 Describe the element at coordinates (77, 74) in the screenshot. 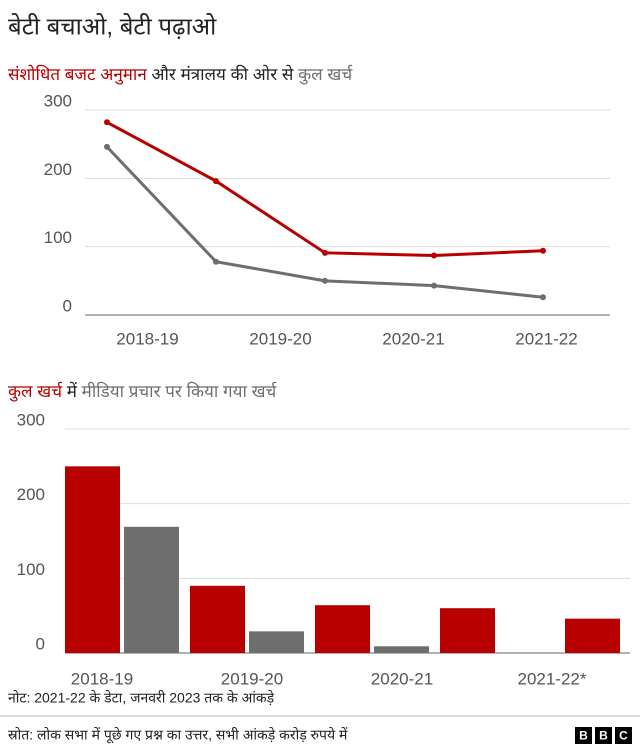

I see `subtitle-series: संशोधित बजट अनुमान` at that location.